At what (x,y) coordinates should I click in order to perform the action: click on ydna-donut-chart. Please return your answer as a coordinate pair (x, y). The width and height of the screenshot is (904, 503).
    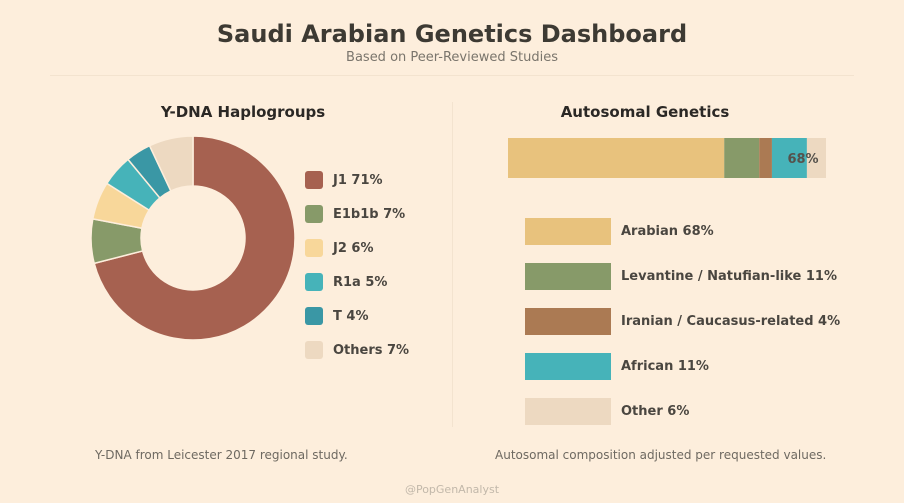
    Looking at the image, I should click on (193, 238).